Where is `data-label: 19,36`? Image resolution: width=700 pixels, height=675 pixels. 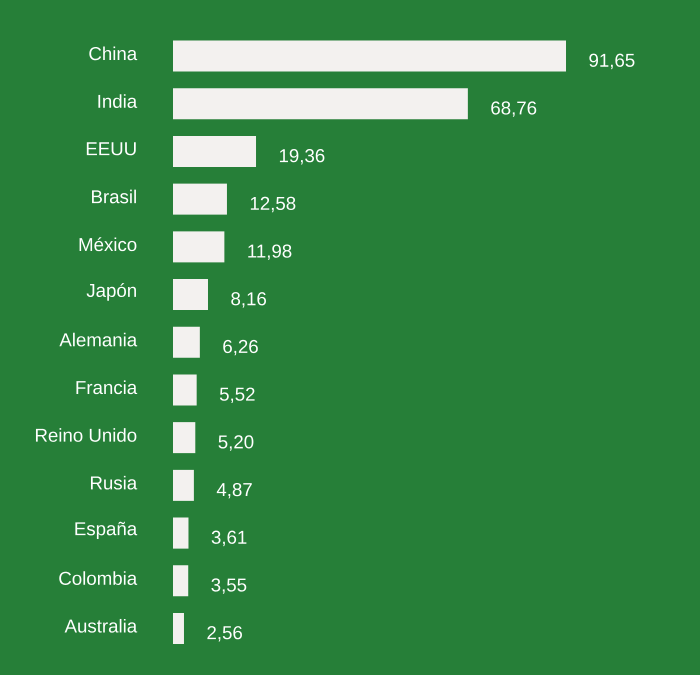
data-label: 19,36 is located at coordinates (302, 156).